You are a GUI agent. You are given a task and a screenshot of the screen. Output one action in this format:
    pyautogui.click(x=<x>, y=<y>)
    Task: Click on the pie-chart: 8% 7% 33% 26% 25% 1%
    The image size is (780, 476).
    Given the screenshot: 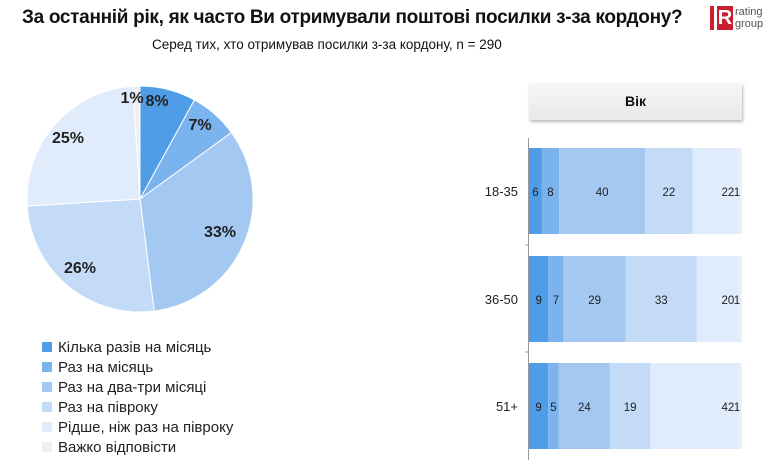 What is the action you would take?
    pyautogui.click(x=140, y=199)
    